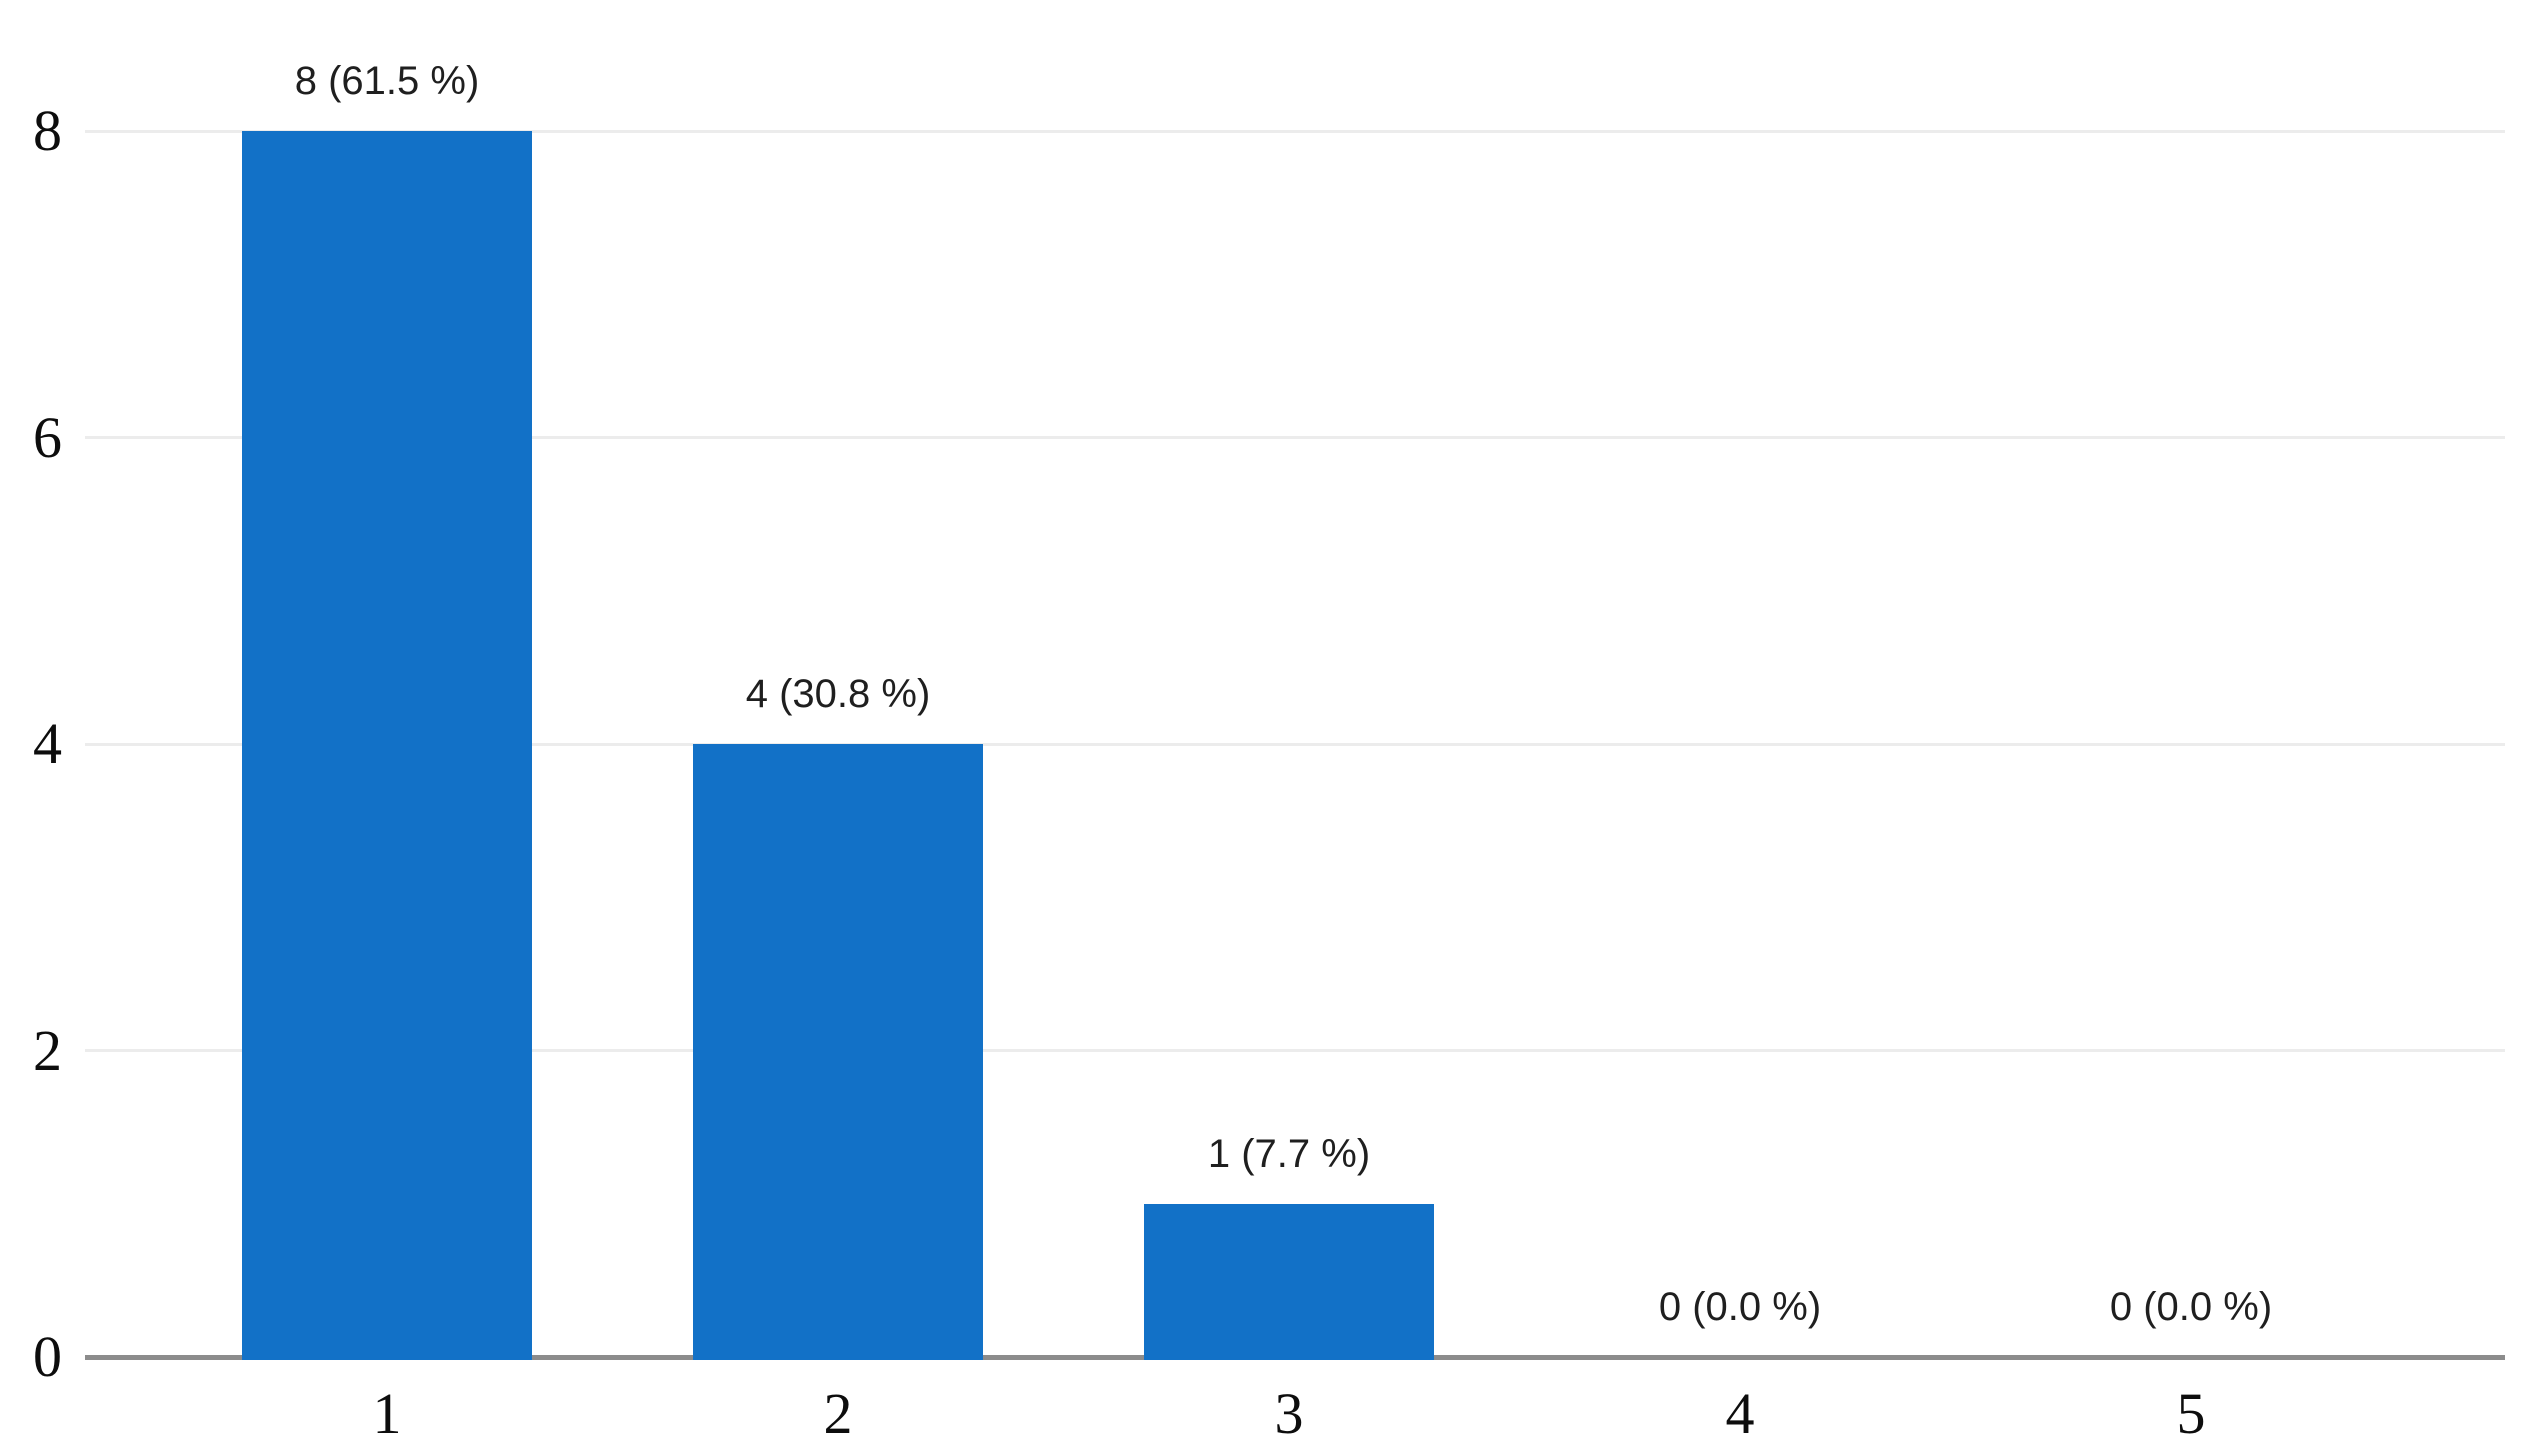 Image resolution: width=2522 pixels, height=1453 pixels. I want to click on bar-value-label: 1 (7.7 %), so click(1289, 1153).